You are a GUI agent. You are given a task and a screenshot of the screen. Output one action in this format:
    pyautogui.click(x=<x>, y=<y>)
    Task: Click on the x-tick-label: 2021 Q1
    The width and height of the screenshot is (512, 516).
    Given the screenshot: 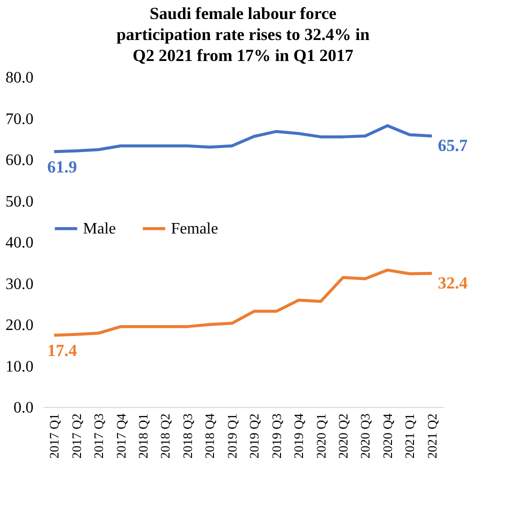 What is the action you would take?
    pyautogui.click(x=410, y=436)
    